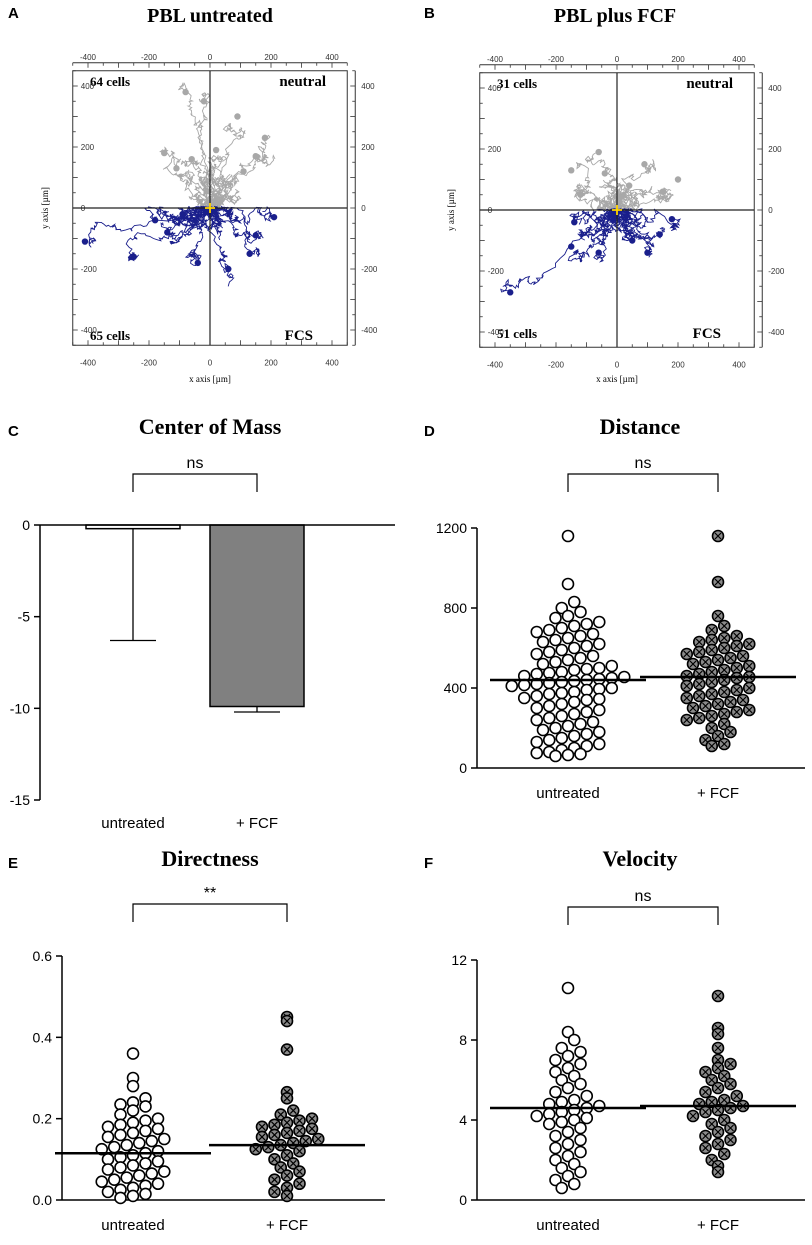  I want to click on y-tick-label: -10, so click(20, 708).